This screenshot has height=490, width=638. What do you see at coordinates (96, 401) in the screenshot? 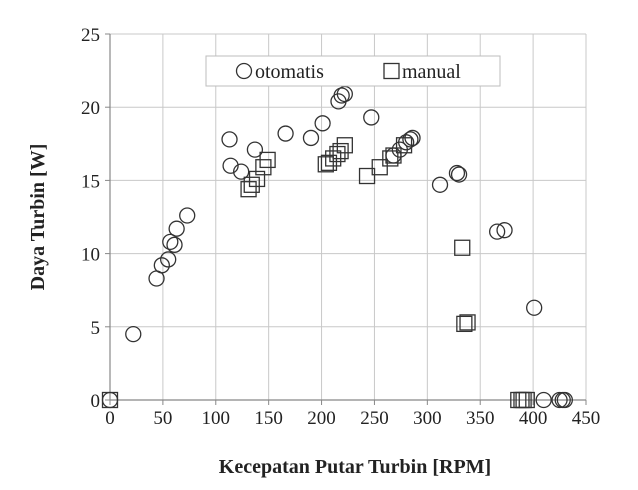
I see `y-tick-label-0: 0` at bounding box center [96, 401].